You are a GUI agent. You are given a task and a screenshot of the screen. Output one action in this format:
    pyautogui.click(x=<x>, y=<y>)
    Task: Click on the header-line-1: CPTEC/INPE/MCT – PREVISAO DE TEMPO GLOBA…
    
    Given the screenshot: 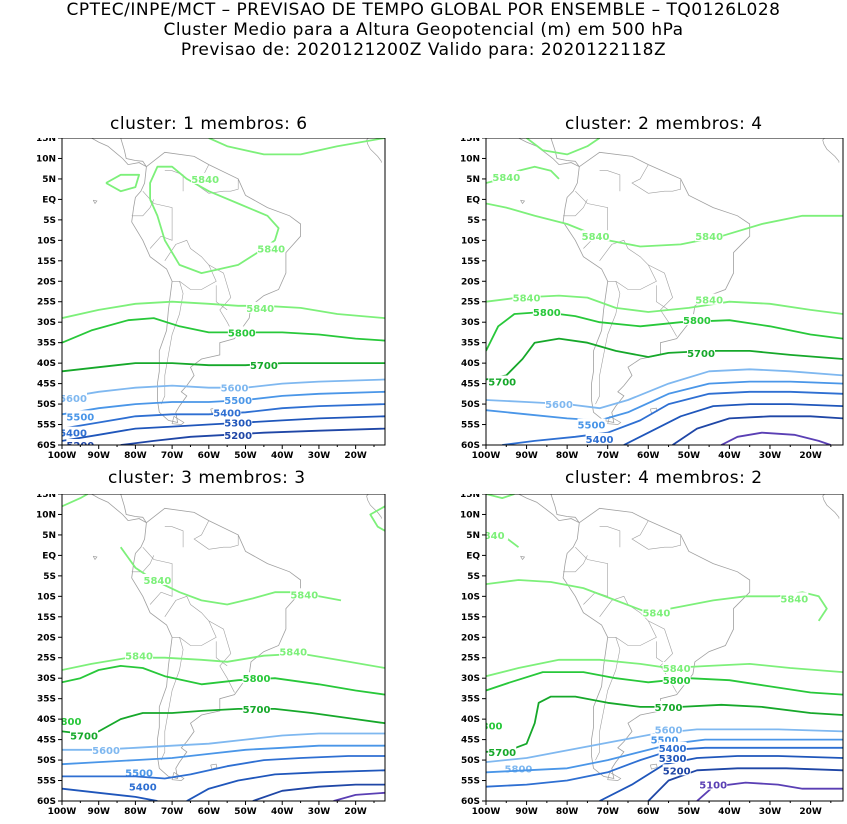 What is the action you would take?
    pyautogui.click(x=423, y=10)
    